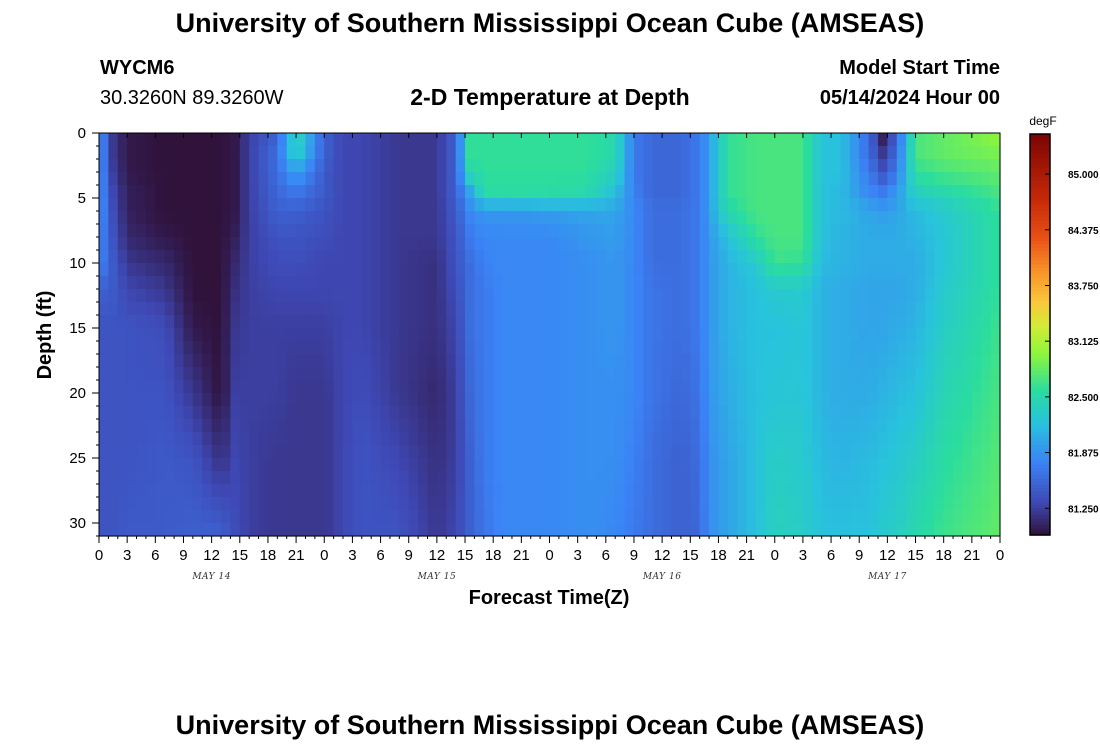  Describe the element at coordinates (521, 555) in the screenshot. I see `x-tick-label: 21` at that location.